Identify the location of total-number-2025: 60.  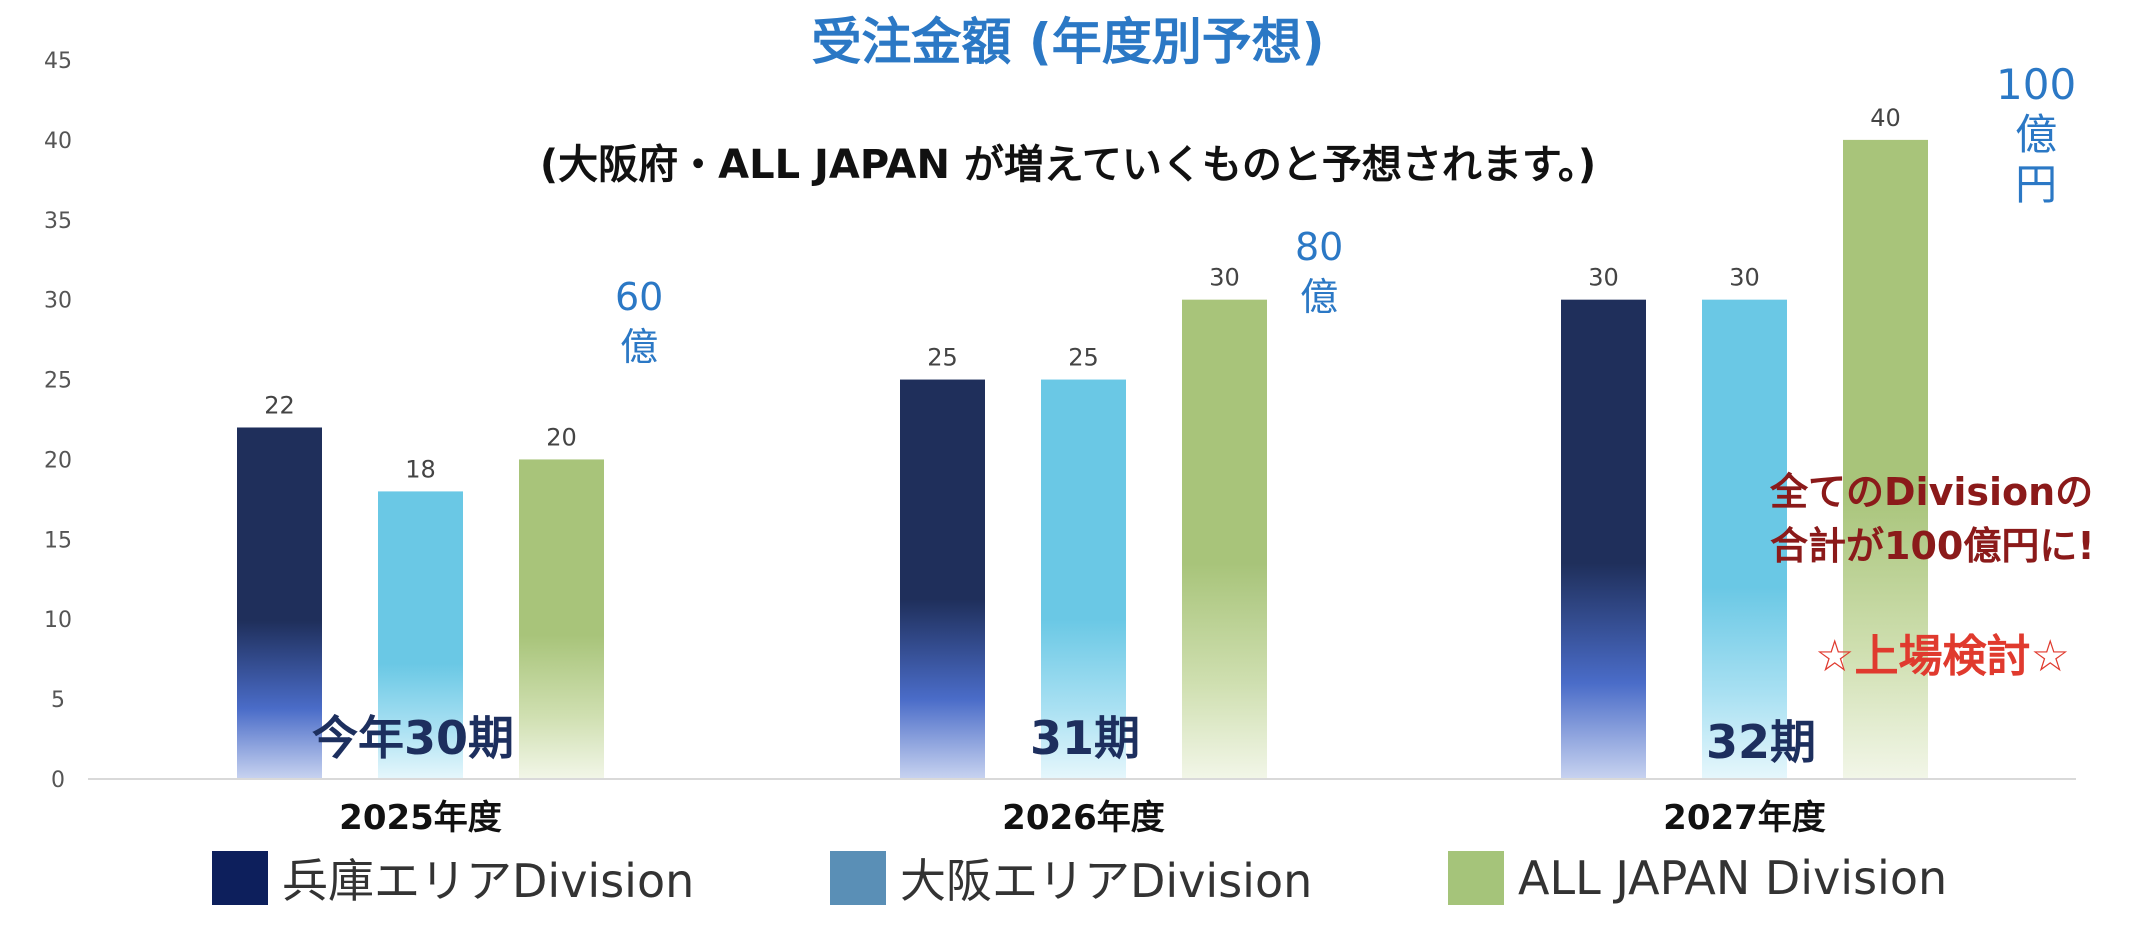
(639, 297).